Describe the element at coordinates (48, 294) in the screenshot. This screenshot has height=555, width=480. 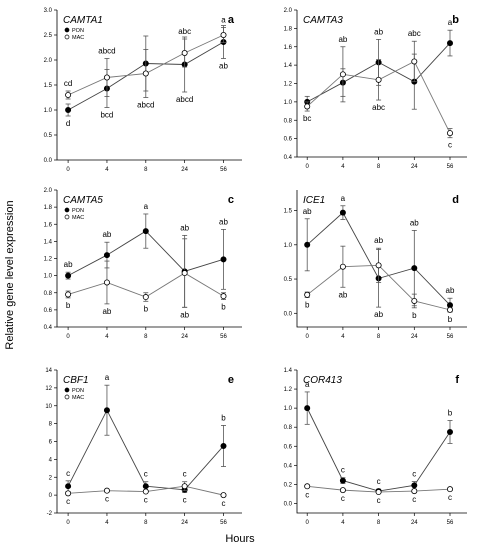
I see `y-tick-label: 0.8` at that location.